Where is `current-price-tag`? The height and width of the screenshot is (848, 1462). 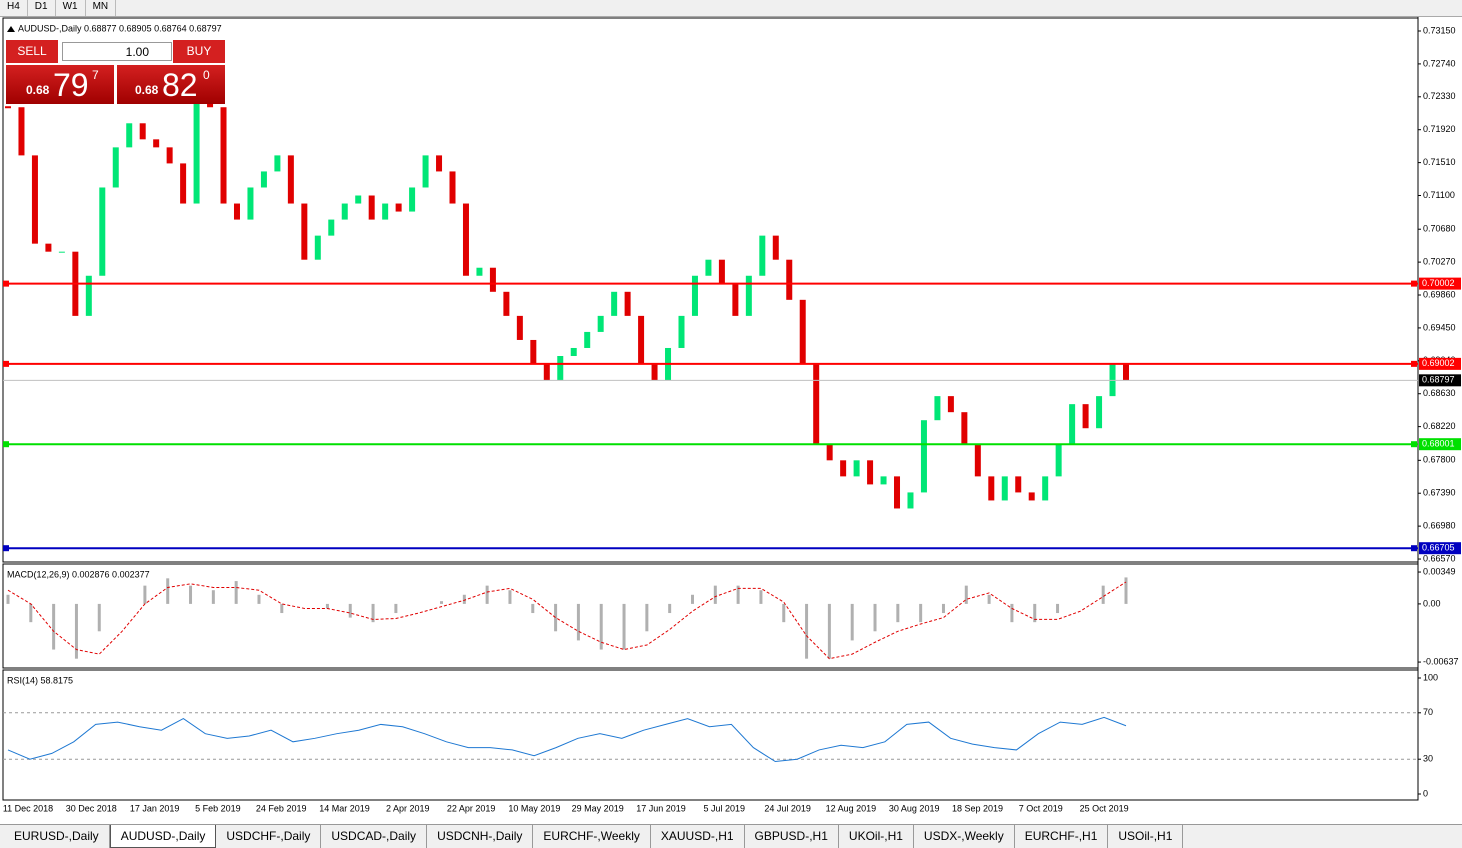
current-price-tag is located at coordinates (1440, 380).